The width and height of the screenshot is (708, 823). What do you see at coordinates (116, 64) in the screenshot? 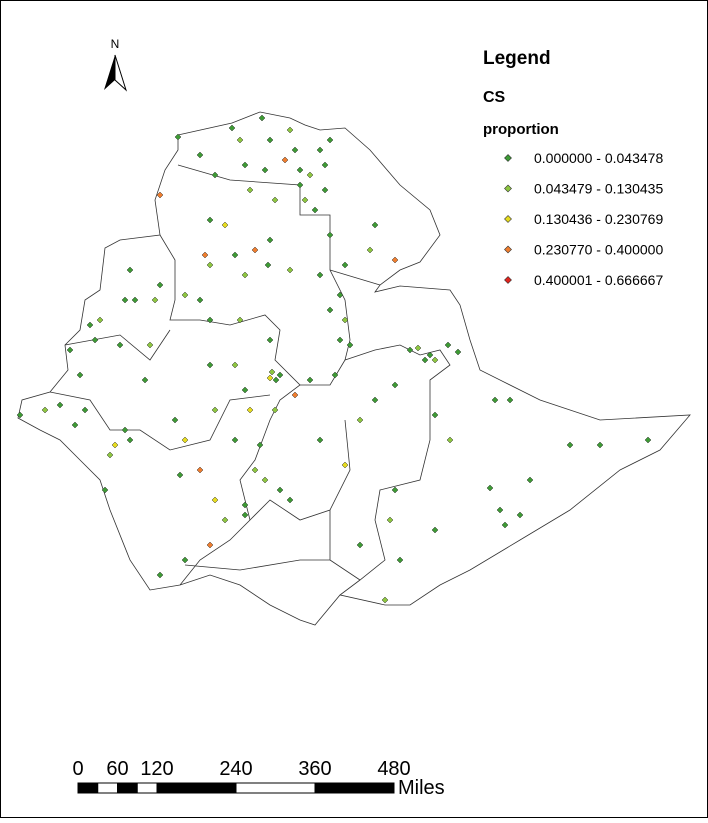
I see `north-arrow: N` at bounding box center [116, 64].